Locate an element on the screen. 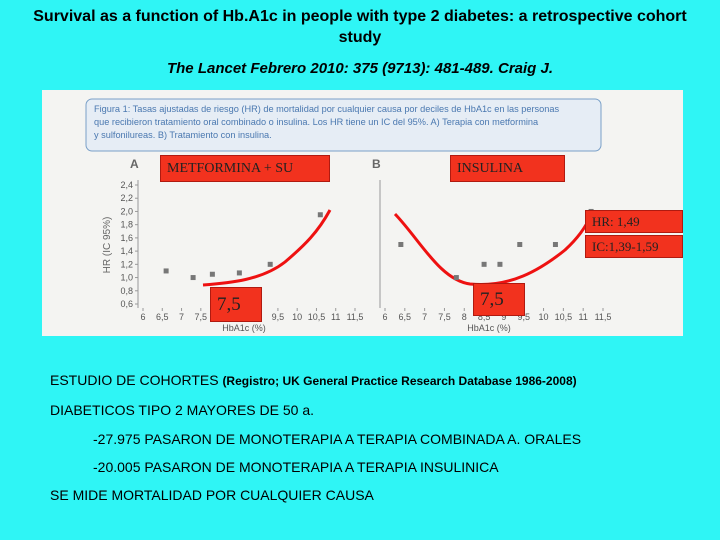 The height and width of the screenshot is (540, 720). body-text: ESTUDIO DE COHORTES is located at coordinates (134, 380).